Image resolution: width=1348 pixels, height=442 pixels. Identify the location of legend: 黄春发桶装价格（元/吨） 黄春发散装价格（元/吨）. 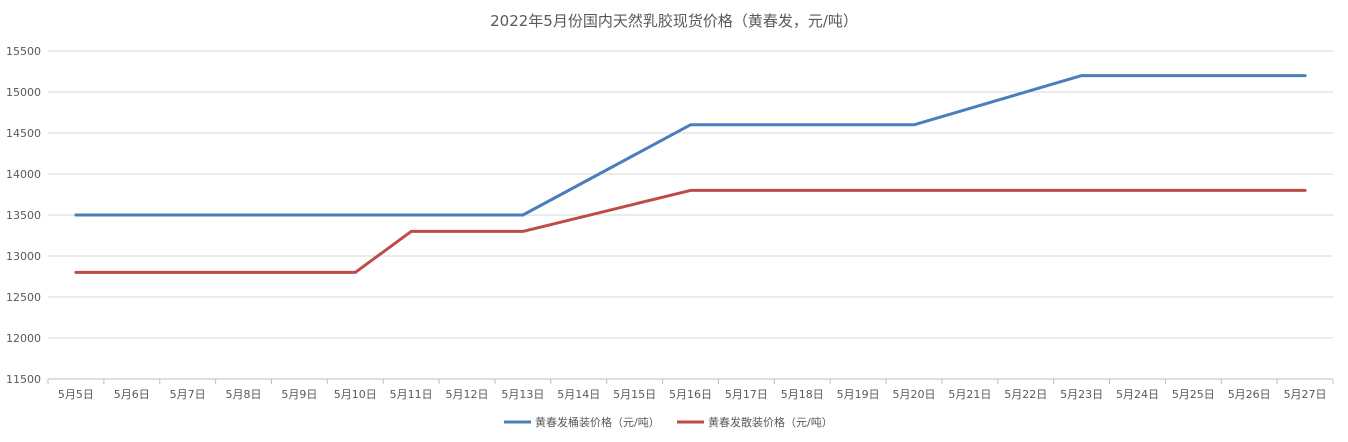
(668, 422).